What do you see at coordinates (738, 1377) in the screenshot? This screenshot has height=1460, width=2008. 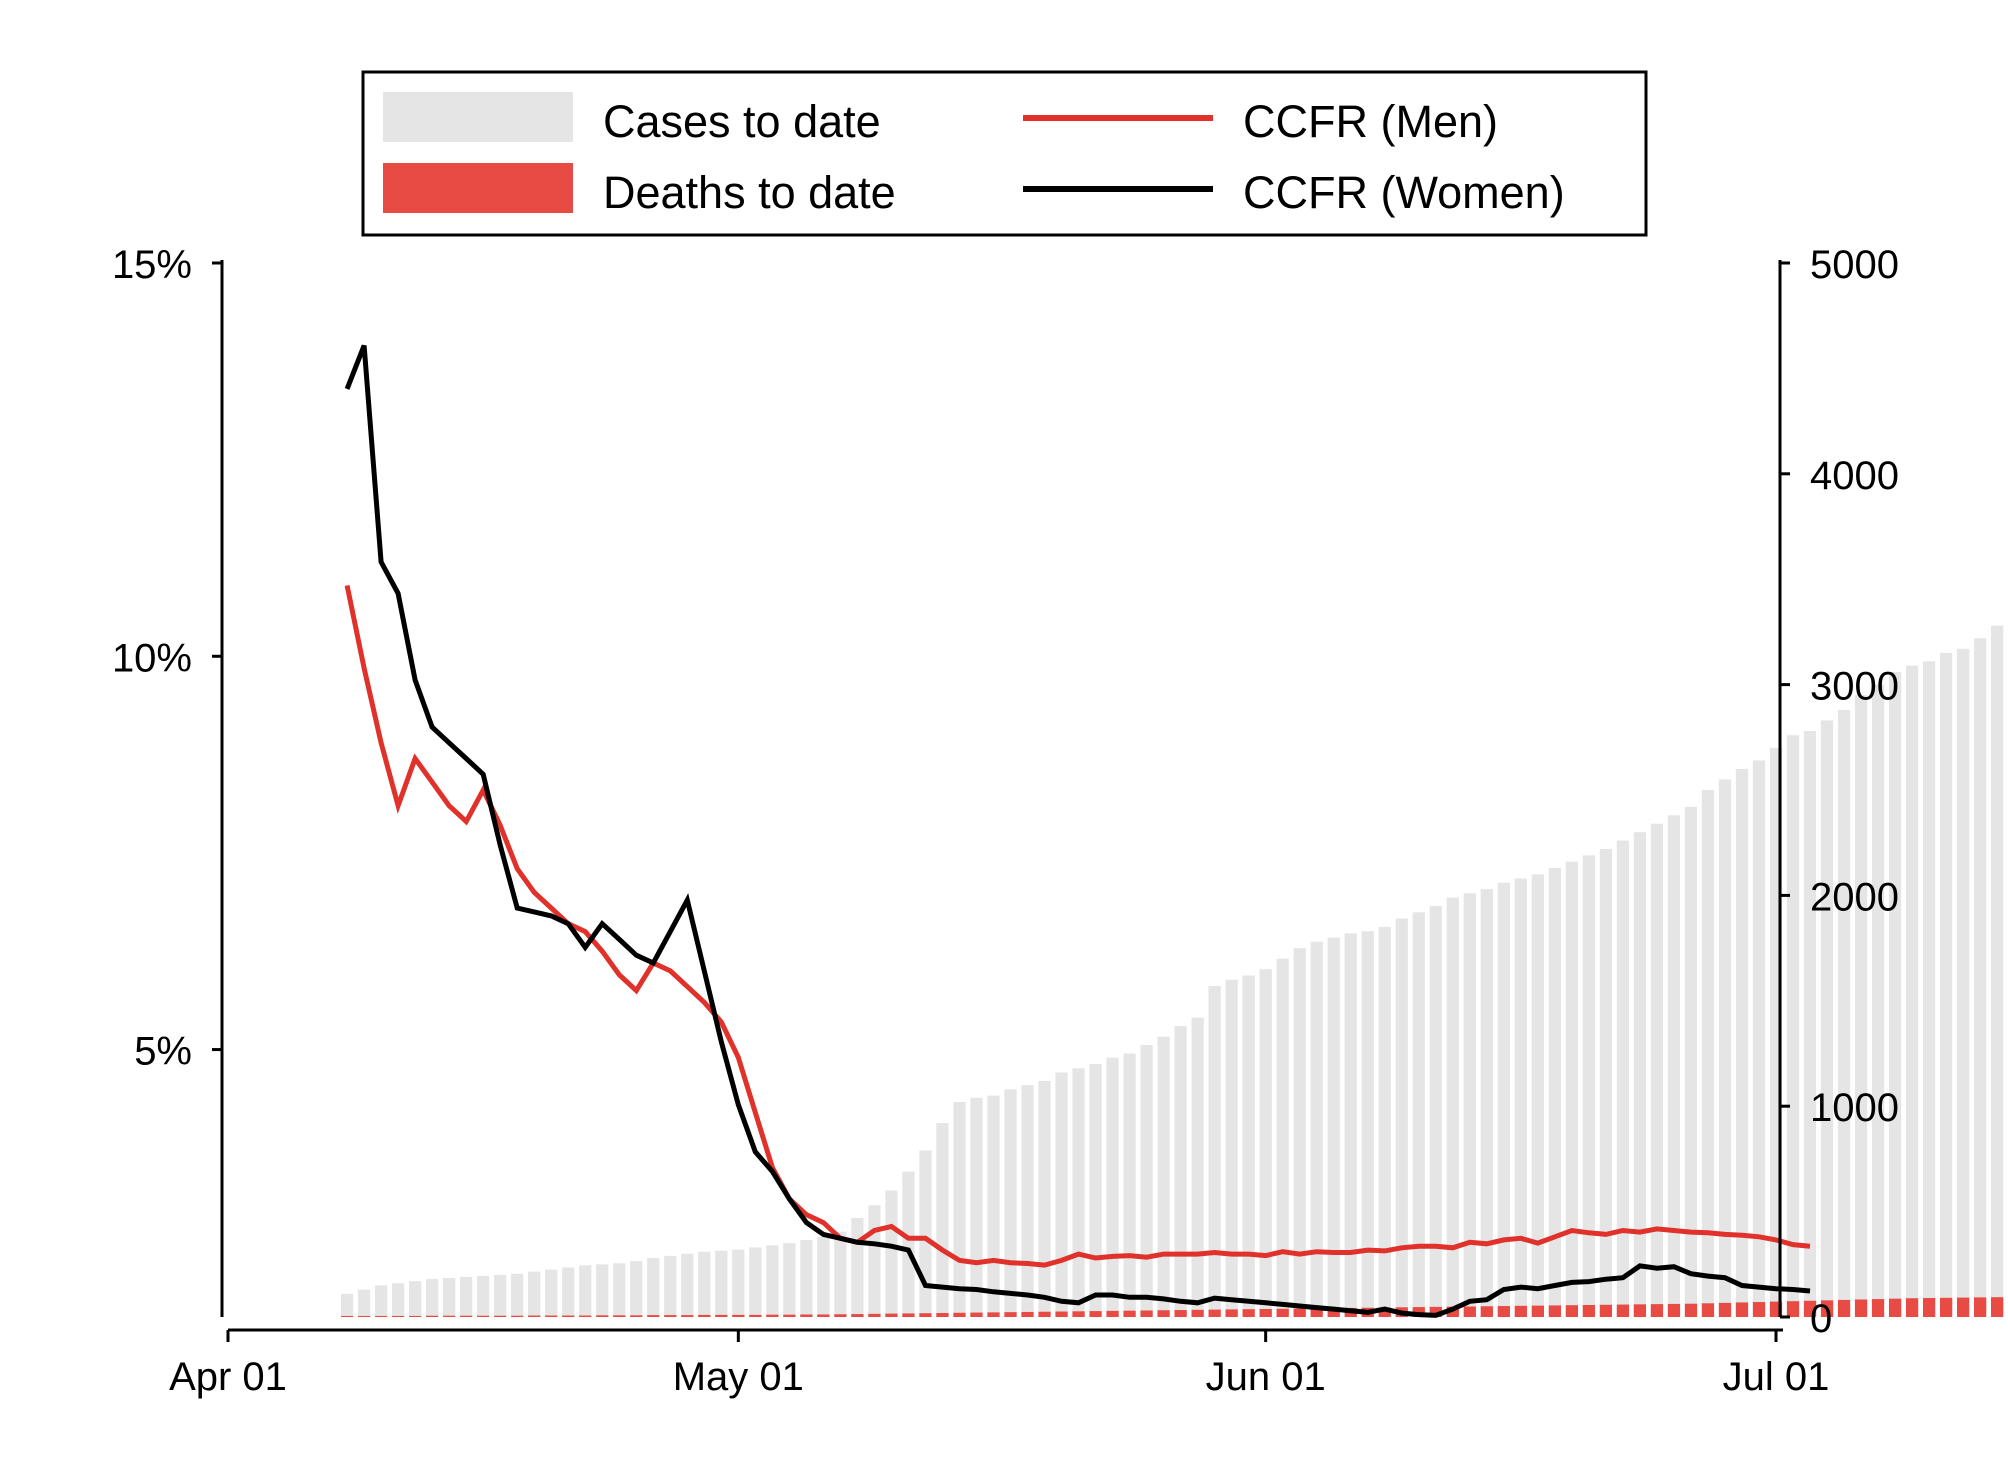 I see `x-tick-label: May 01` at bounding box center [738, 1377].